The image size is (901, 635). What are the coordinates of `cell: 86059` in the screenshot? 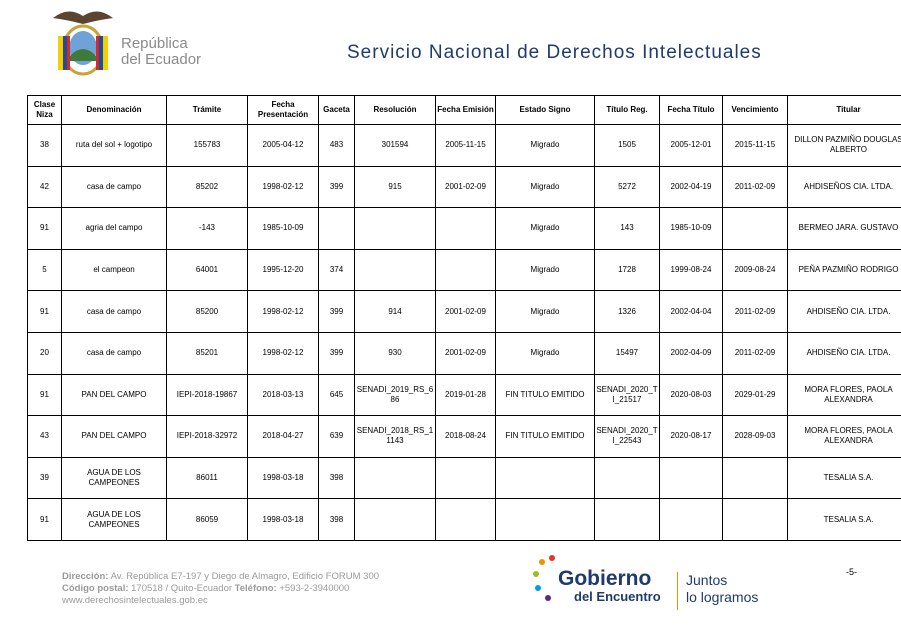 It's located at (207, 519).